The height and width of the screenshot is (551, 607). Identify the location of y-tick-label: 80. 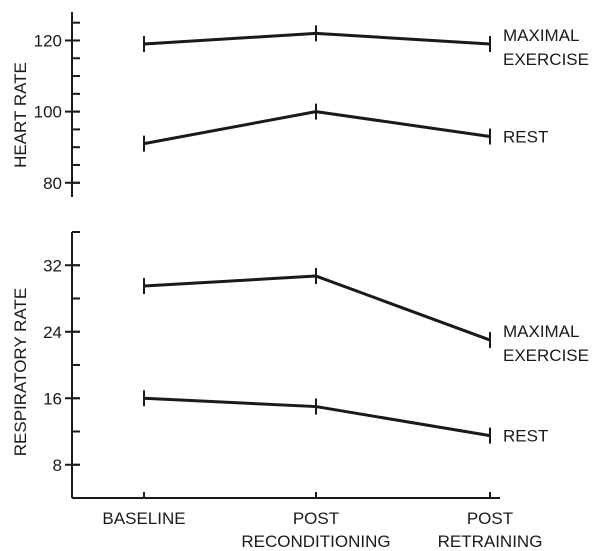
(52, 183).